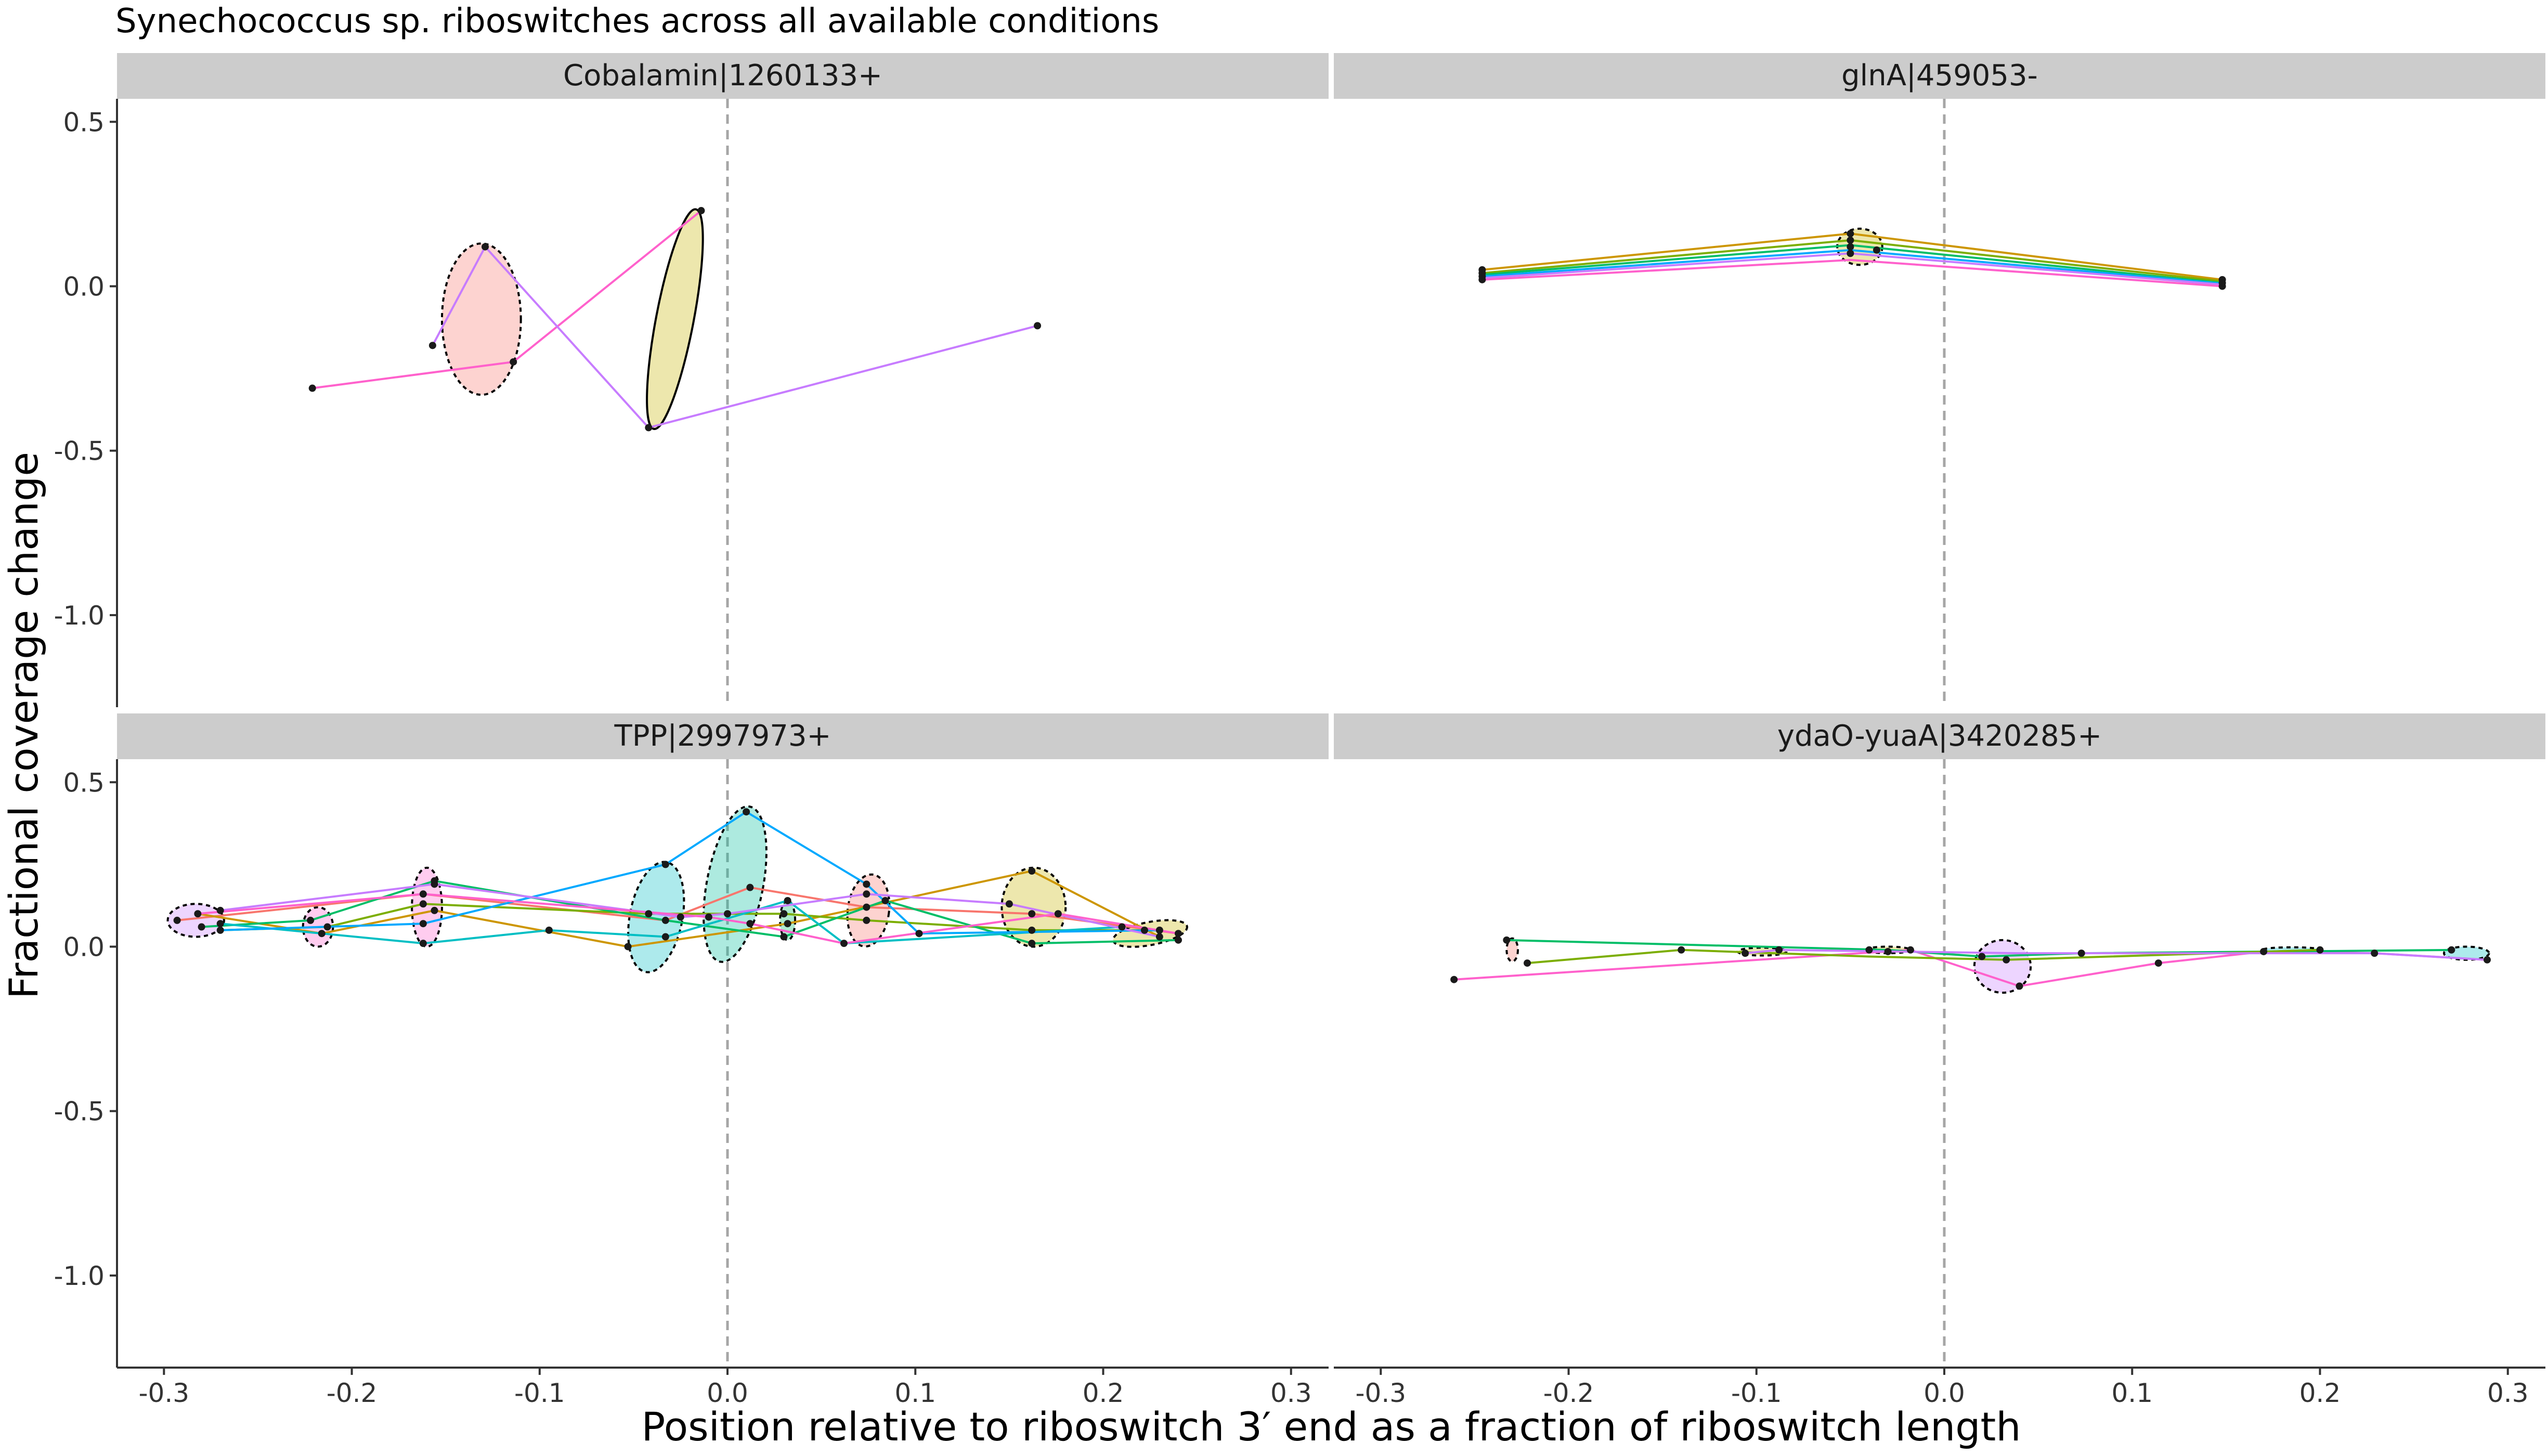  Describe the element at coordinates (1939, 736) in the screenshot. I see `facet-strip-label: ydaO-yuaA|3420285+` at that location.